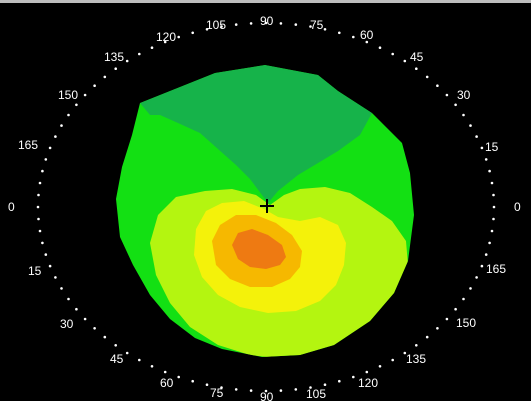 This screenshot has width=531, height=401. What do you see at coordinates (316, 394) in the screenshot?
I see `label-bottom-105: 105` at bounding box center [316, 394].